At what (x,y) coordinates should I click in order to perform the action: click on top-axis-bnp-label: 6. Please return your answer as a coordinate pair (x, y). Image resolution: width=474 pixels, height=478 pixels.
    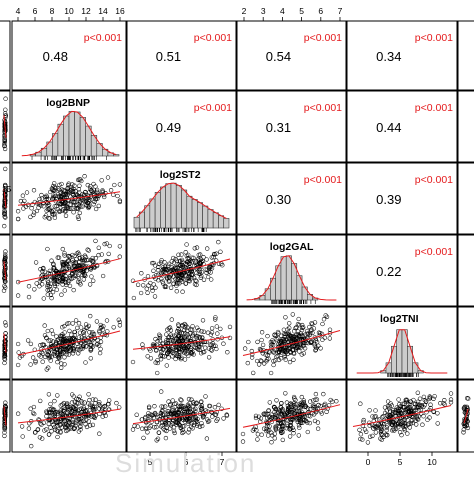
    Looking at the image, I should click on (35, 11).